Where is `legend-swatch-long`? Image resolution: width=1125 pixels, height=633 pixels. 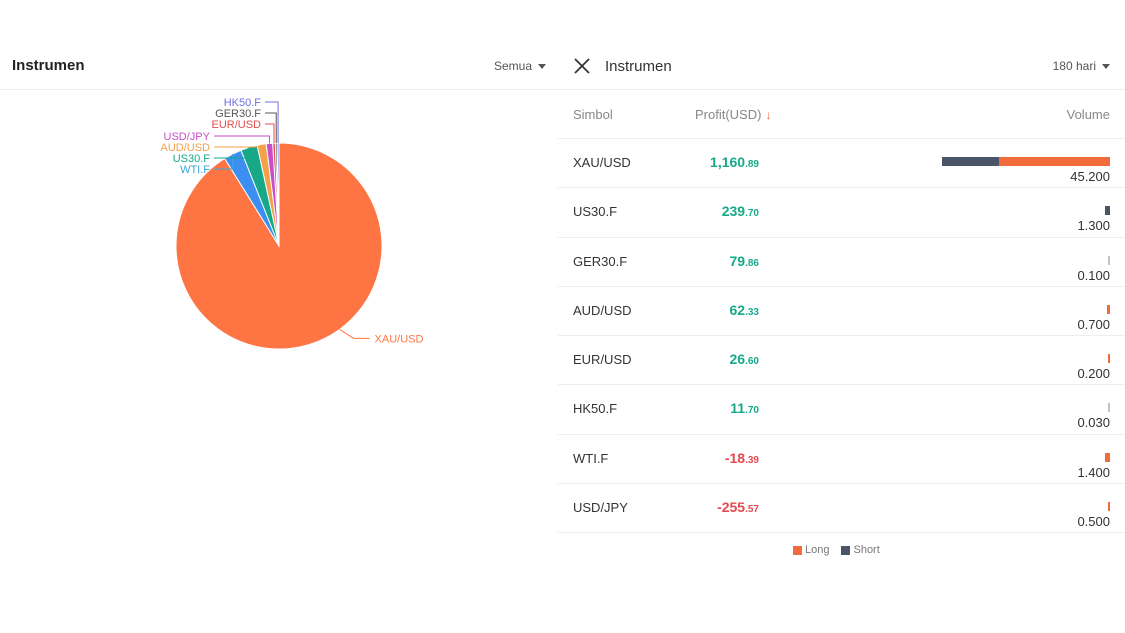 legend-swatch-long is located at coordinates (797, 550).